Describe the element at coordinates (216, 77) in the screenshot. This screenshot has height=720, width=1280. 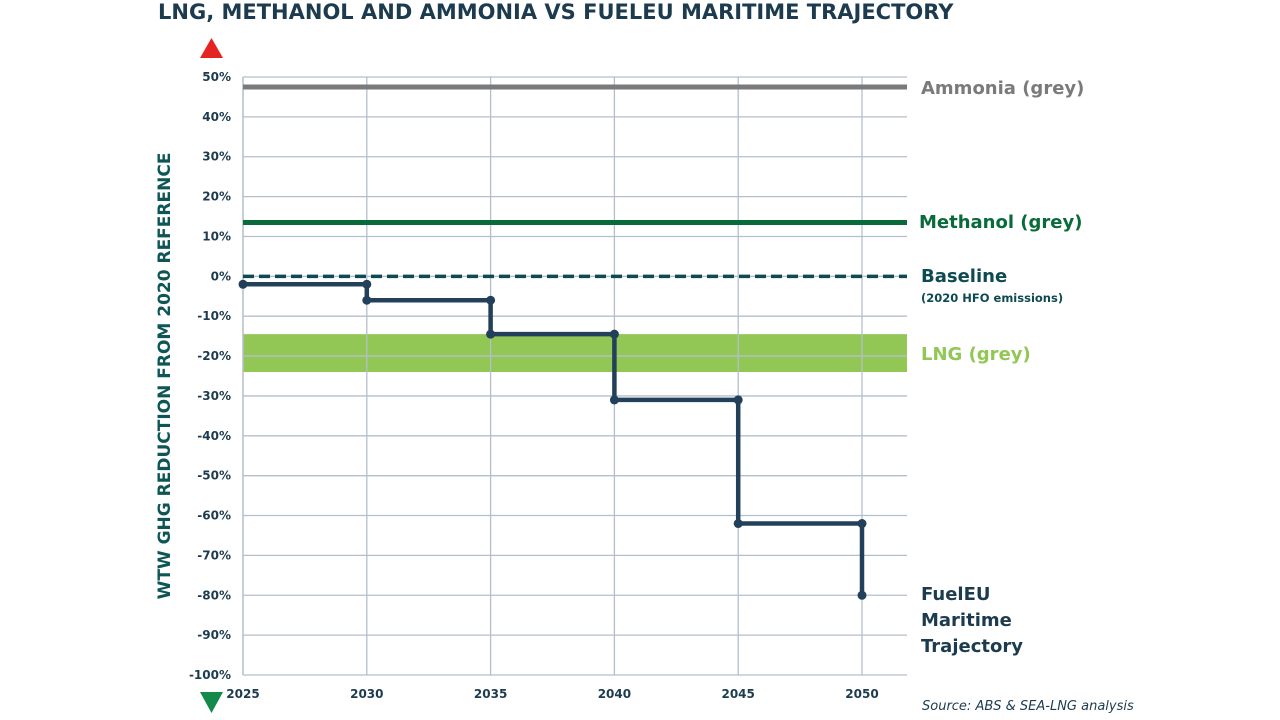
I see `y-tick-label: 50%` at that location.